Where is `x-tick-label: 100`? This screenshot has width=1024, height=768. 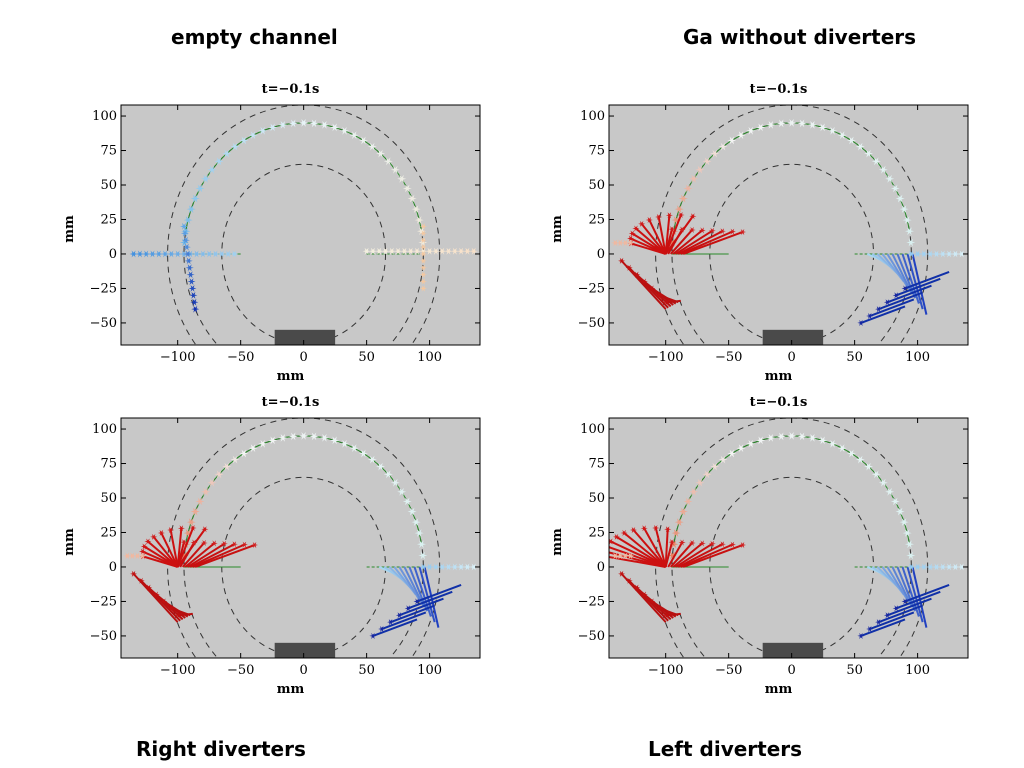 x-tick-label: 100 is located at coordinates (917, 357).